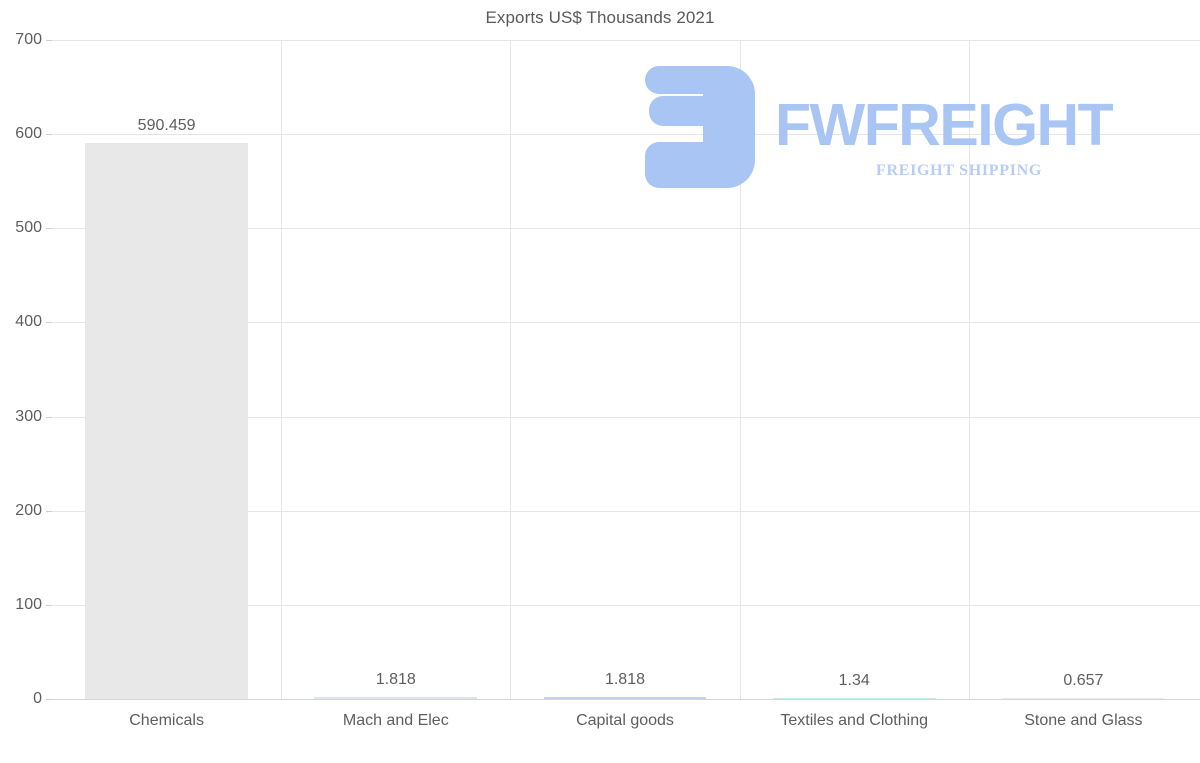 The height and width of the screenshot is (763, 1200). What do you see at coordinates (28, 134) in the screenshot?
I see `y-tick-label: 600` at bounding box center [28, 134].